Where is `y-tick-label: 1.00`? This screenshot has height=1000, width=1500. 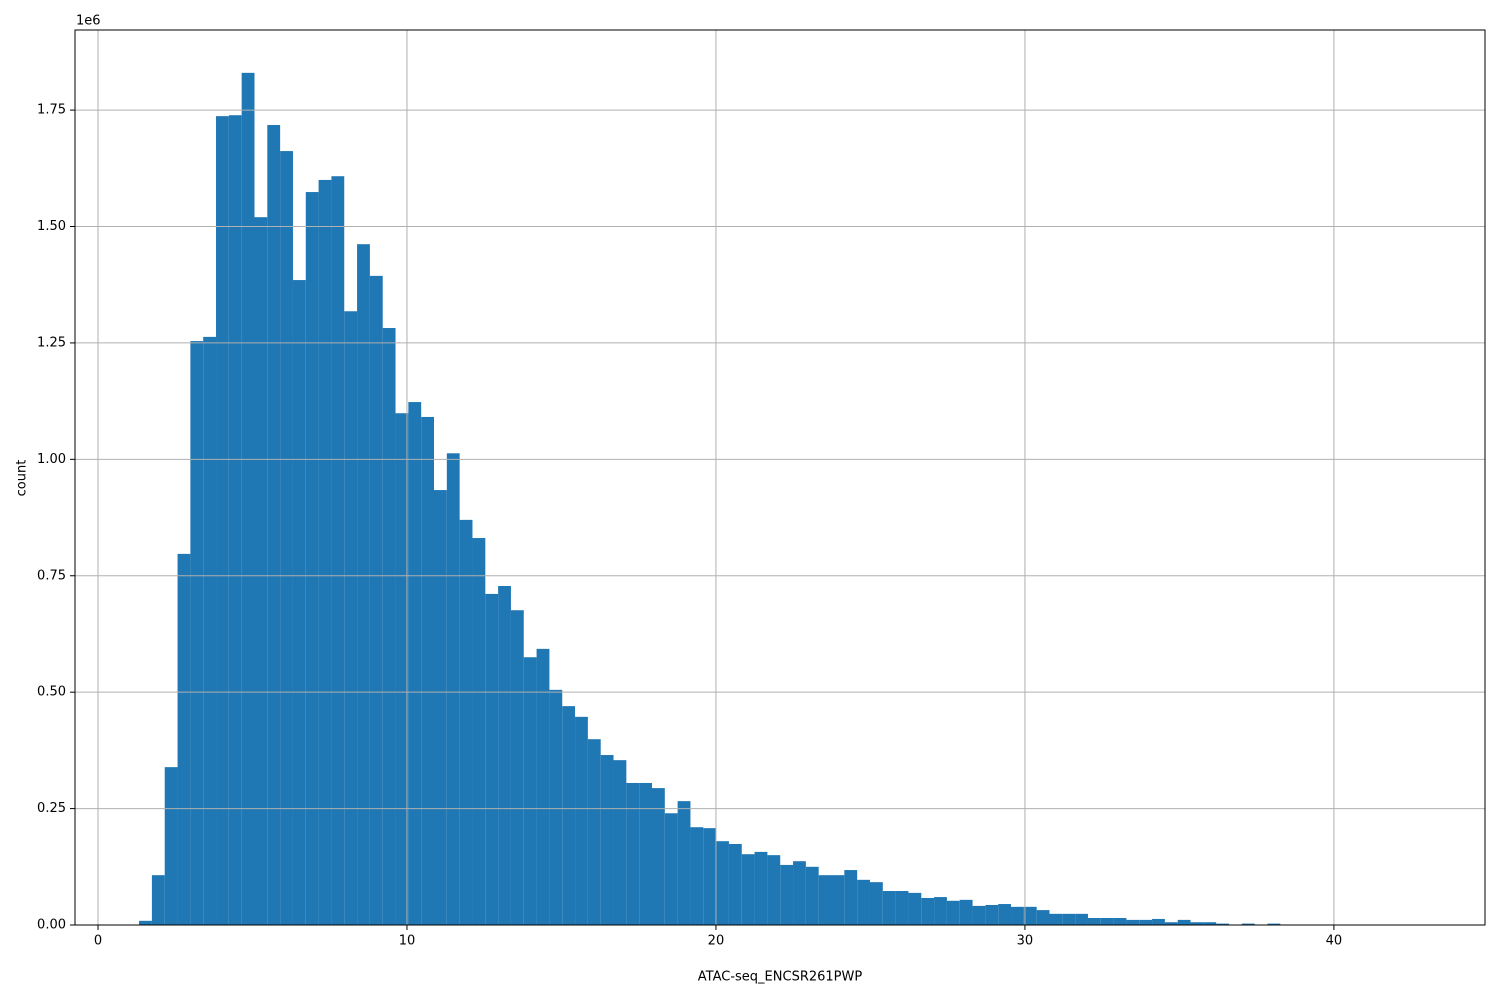
y-tick-label: 1.00 is located at coordinates (51, 459).